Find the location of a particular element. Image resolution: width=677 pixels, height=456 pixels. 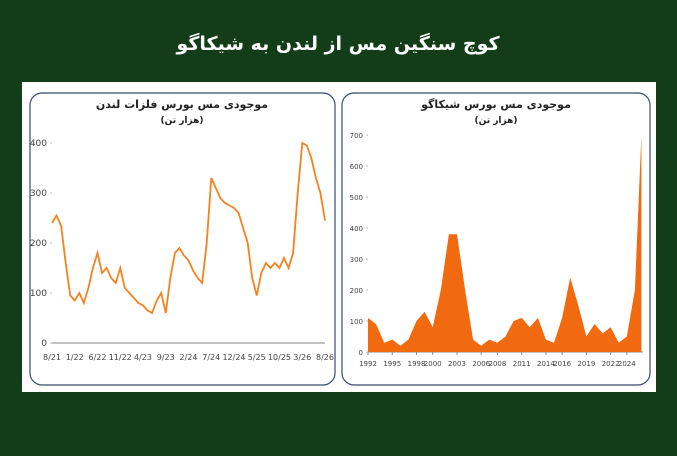

x-tick-label: 1/22 is located at coordinates (75, 357).